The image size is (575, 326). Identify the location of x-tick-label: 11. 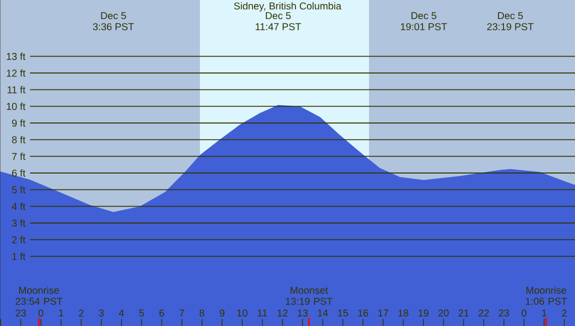
(263, 313).